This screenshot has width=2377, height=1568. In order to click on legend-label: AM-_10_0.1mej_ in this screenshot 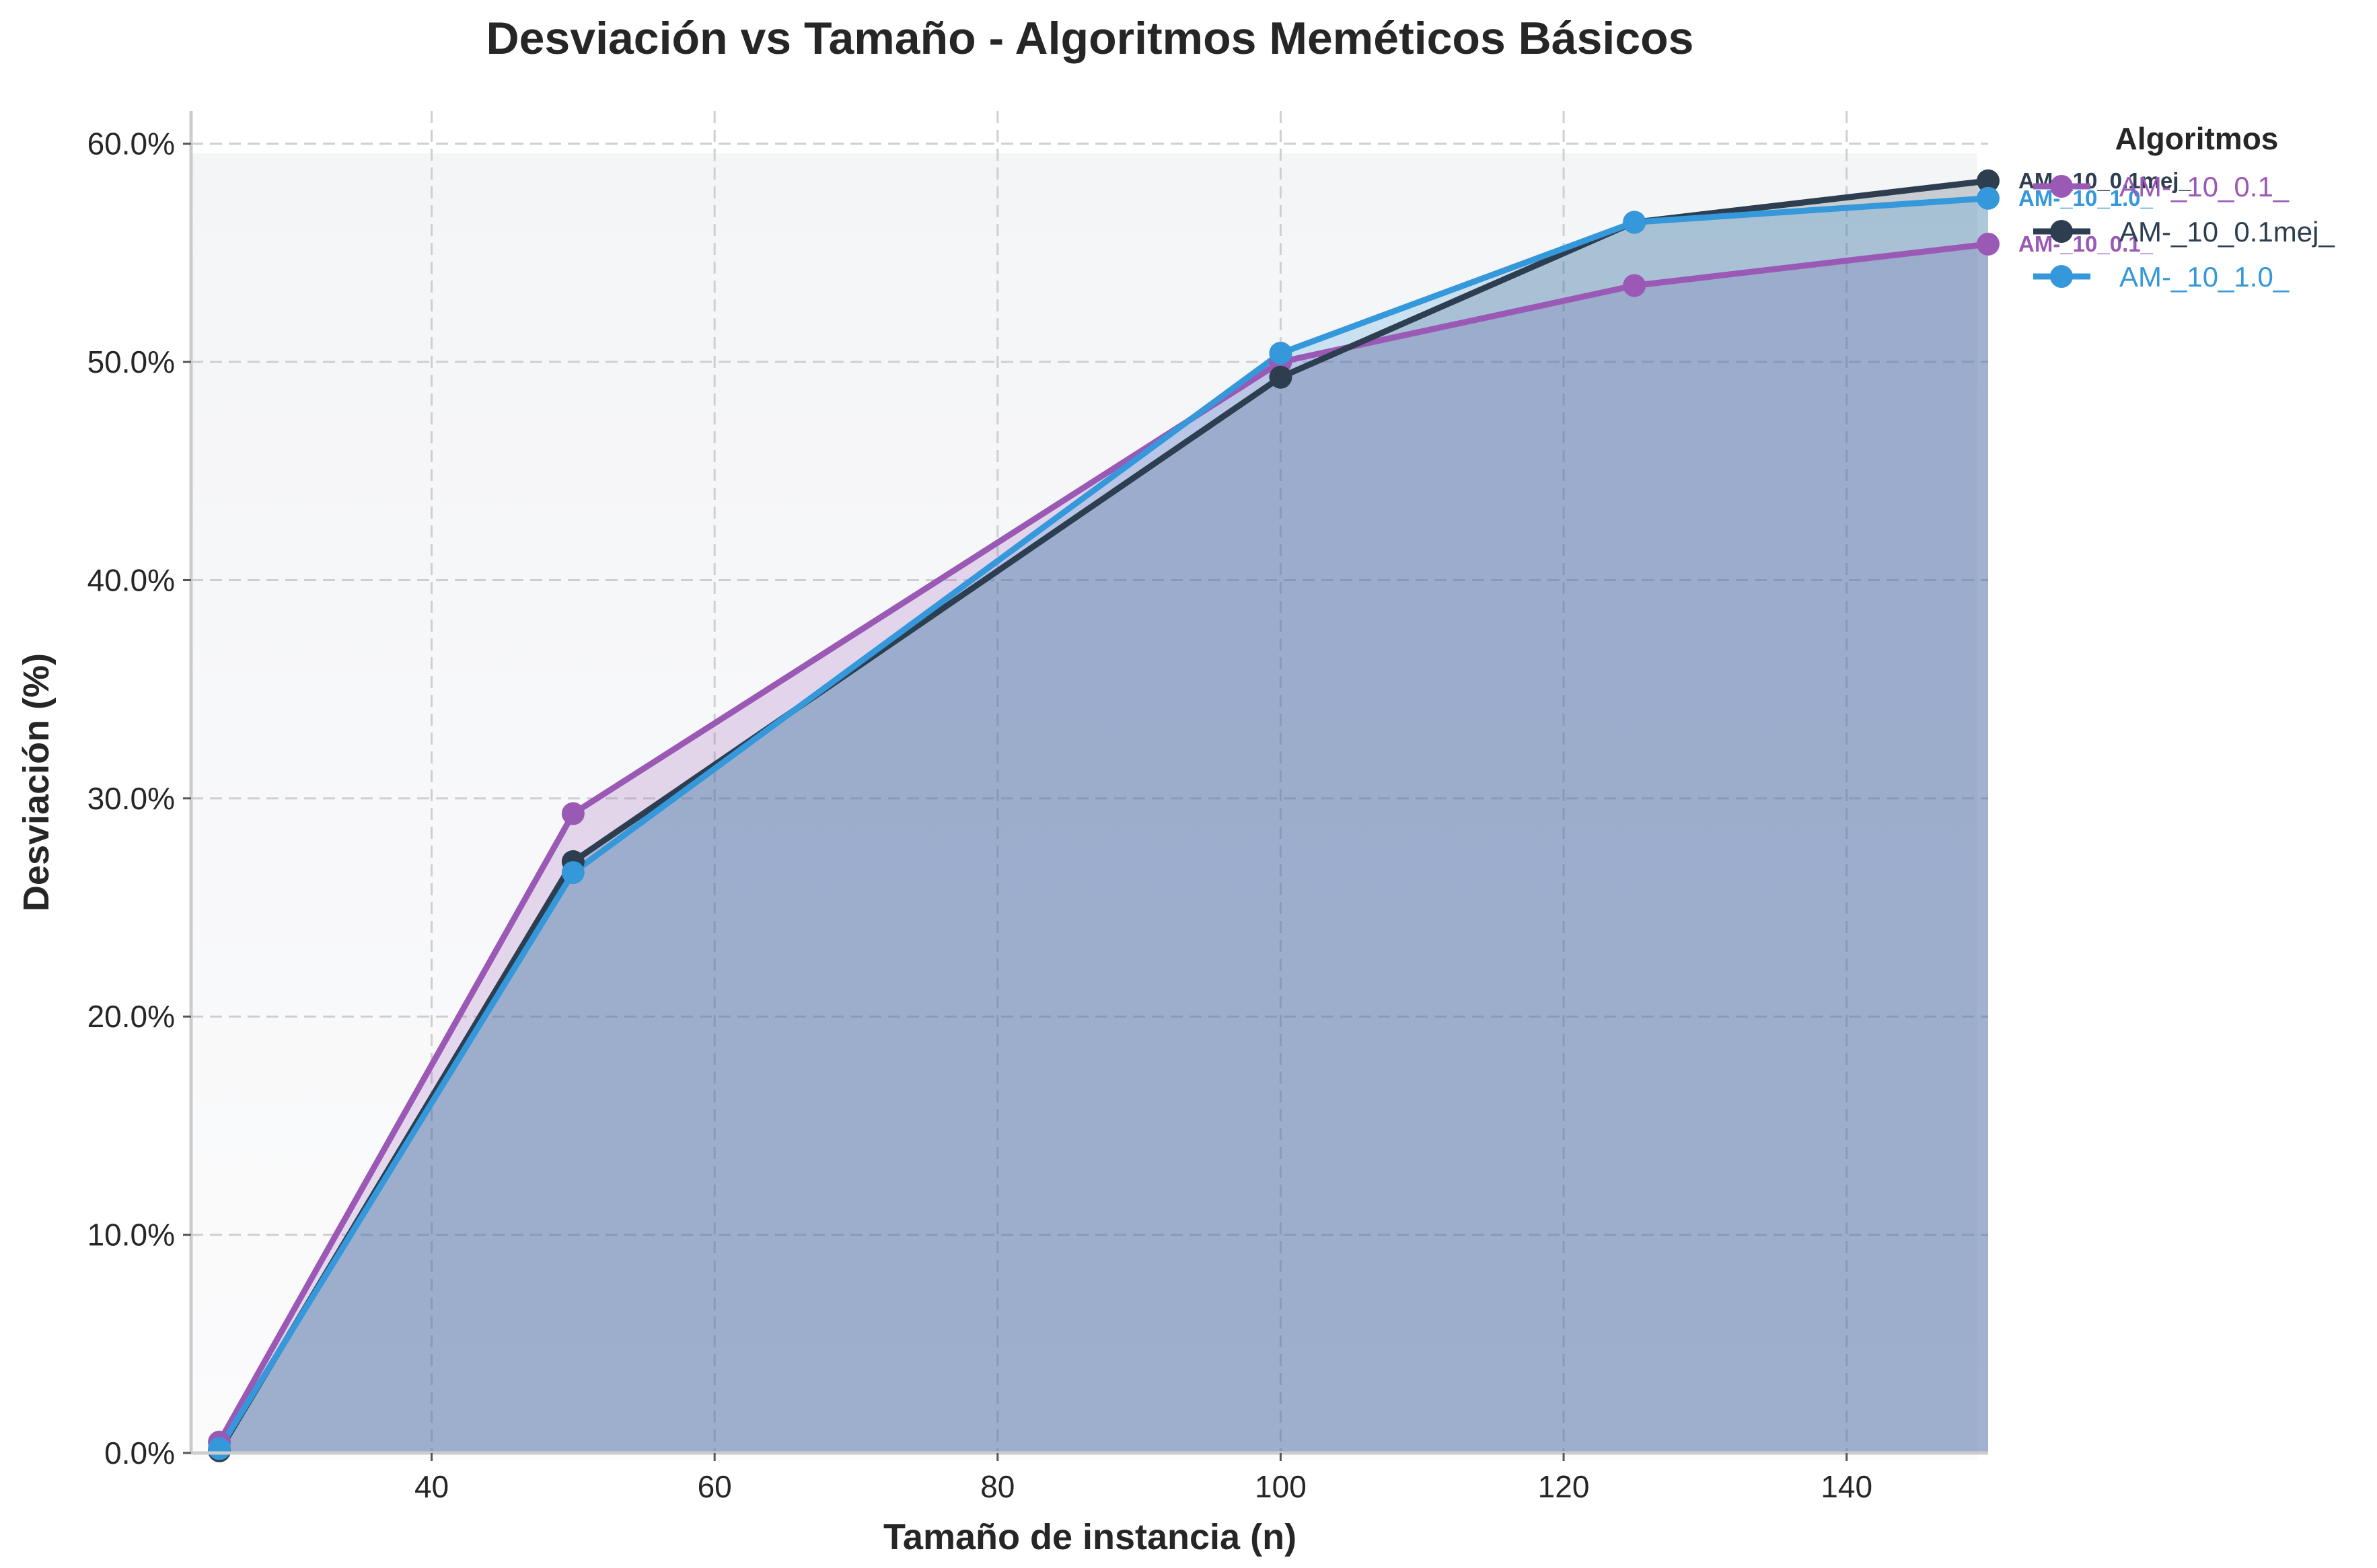, I will do `click(2227, 232)`.